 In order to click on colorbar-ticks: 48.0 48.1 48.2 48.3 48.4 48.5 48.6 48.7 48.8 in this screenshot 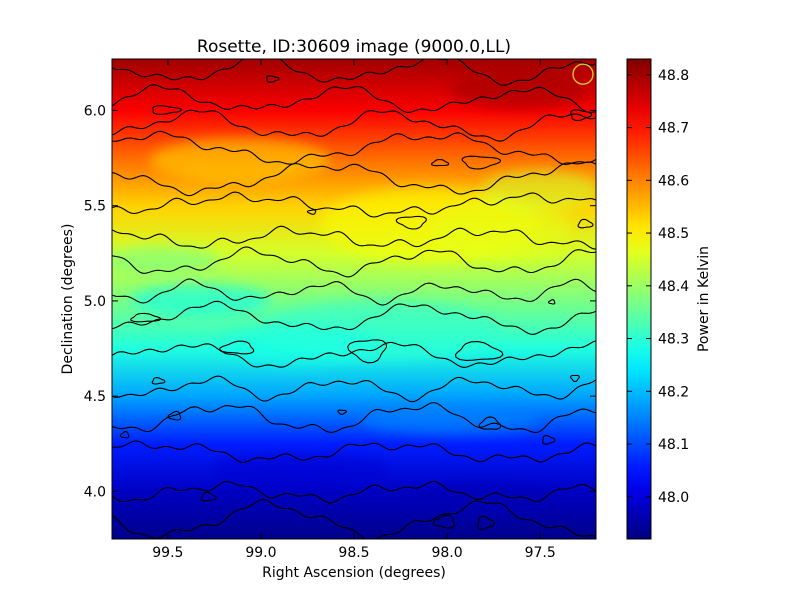, I will do `click(658, 287)`.